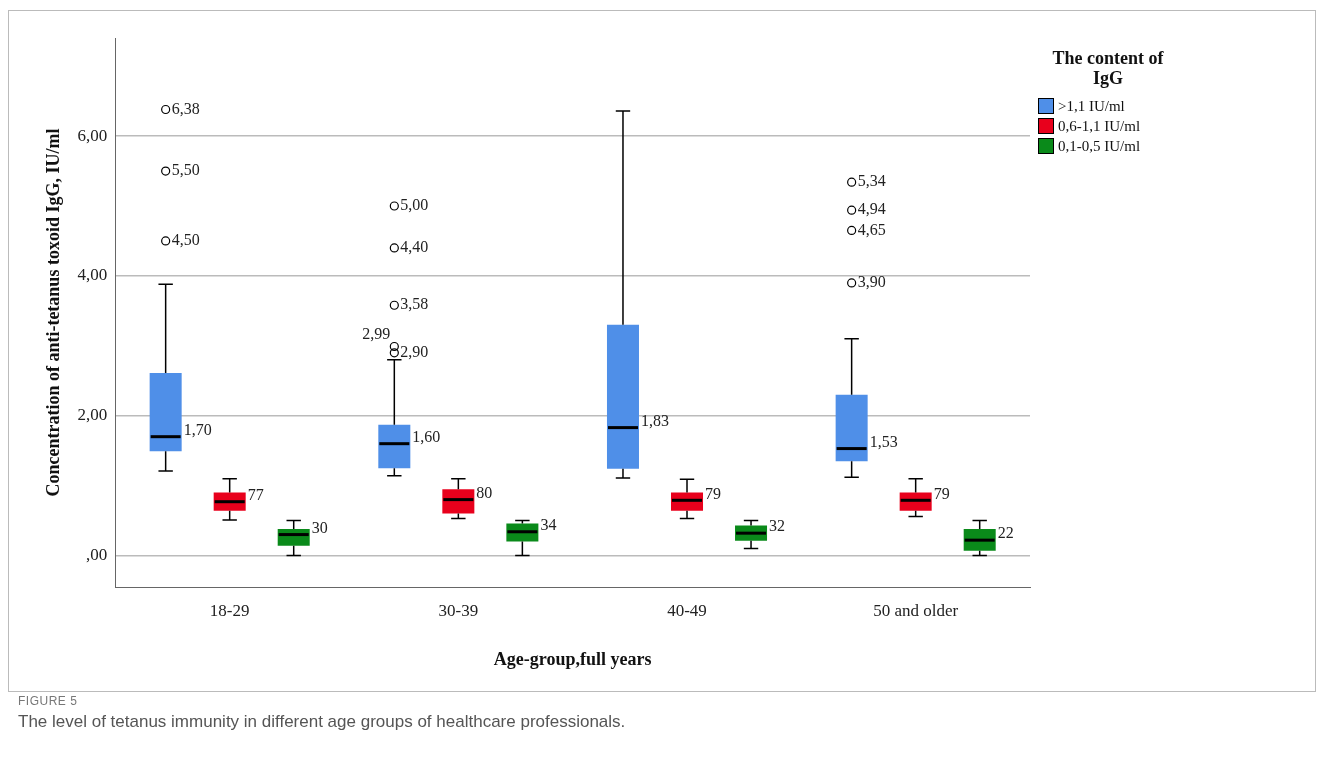 This screenshot has width=1322, height=762. I want to click on x-tick-label: 30-39, so click(458, 610).